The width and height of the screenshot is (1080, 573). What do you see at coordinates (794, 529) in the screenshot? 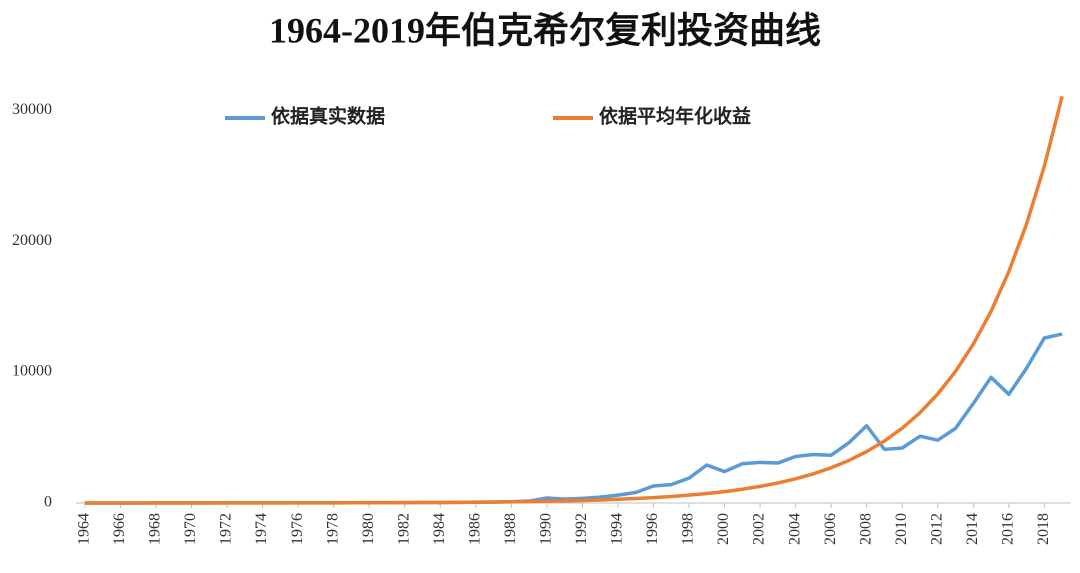
I see `x-tick-label: 2004` at bounding box center [794, 529].